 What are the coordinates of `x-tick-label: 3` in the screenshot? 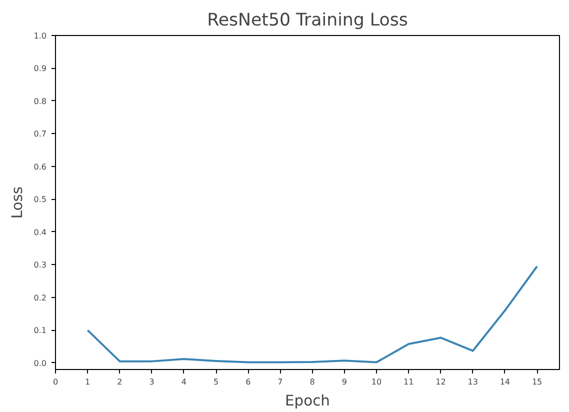 It's located at (151, 382).